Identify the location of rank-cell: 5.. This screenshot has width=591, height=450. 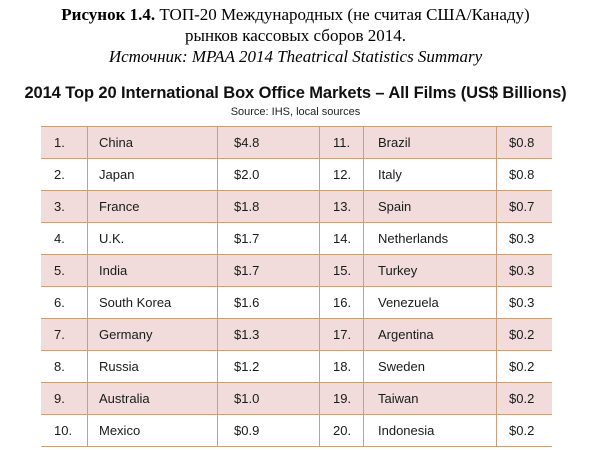
(59, 270).